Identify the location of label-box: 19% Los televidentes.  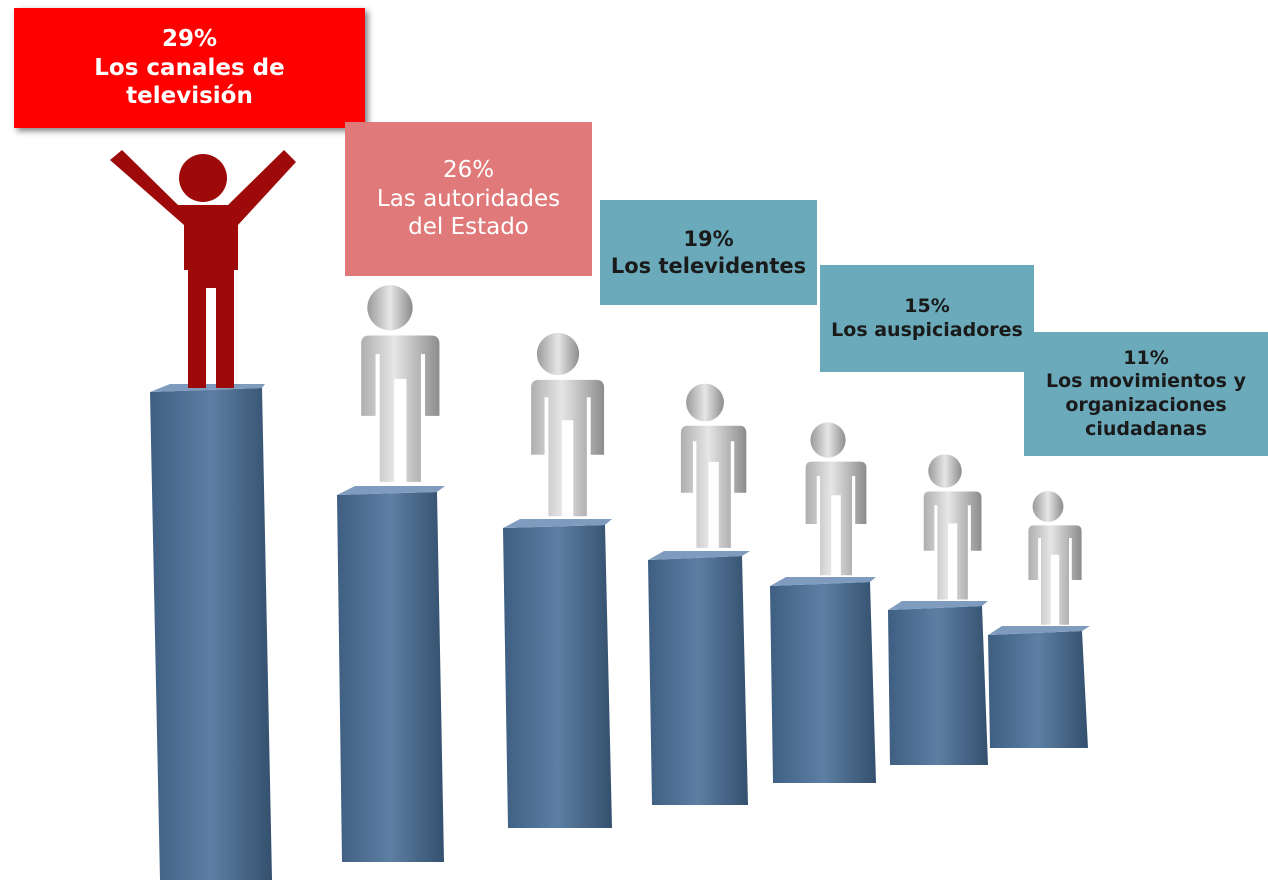
(708, 252).